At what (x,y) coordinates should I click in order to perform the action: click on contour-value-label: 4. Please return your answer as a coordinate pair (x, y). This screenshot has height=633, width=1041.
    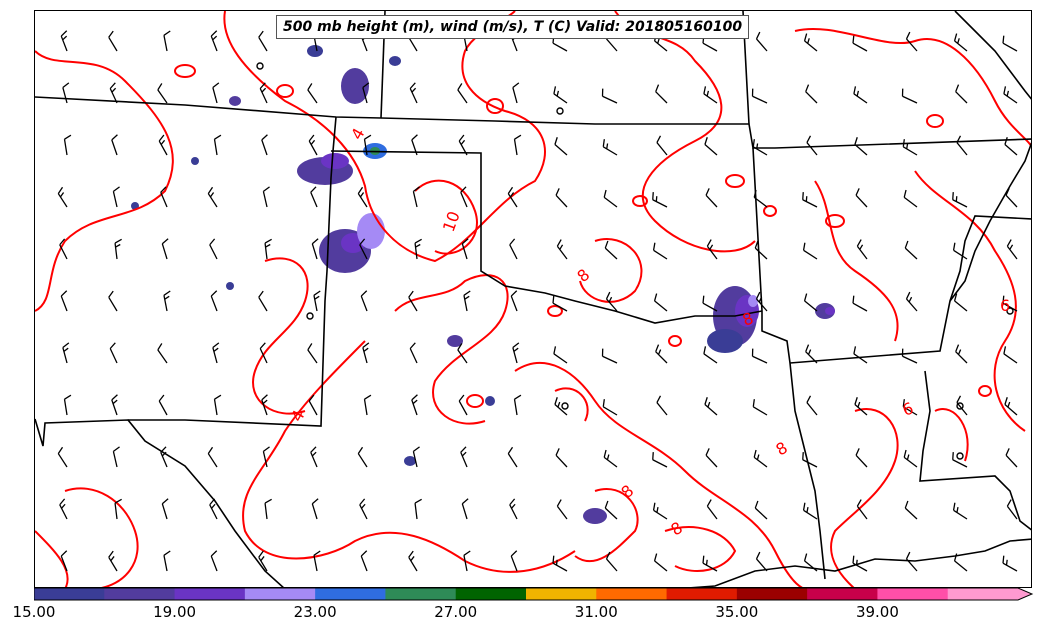
    Looking at the image, I should click on (358, 134).